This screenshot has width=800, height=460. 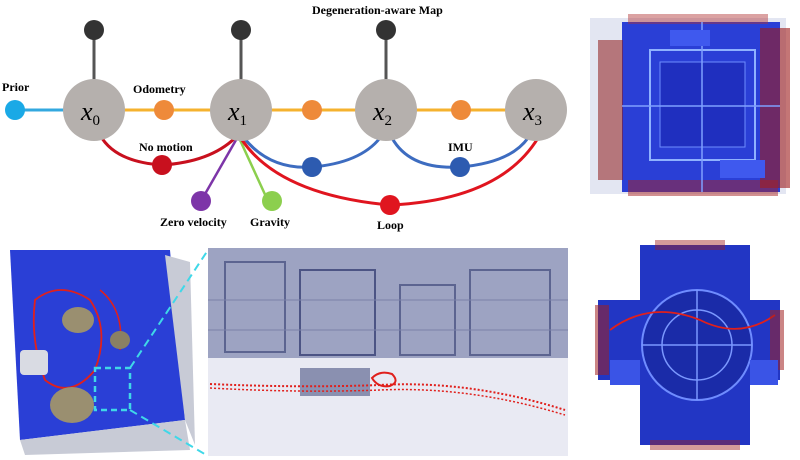 What do you see at coordinates (390, 225) in the screenshot?
I see `loop-label: Loop` at bounding box center [390, 225].